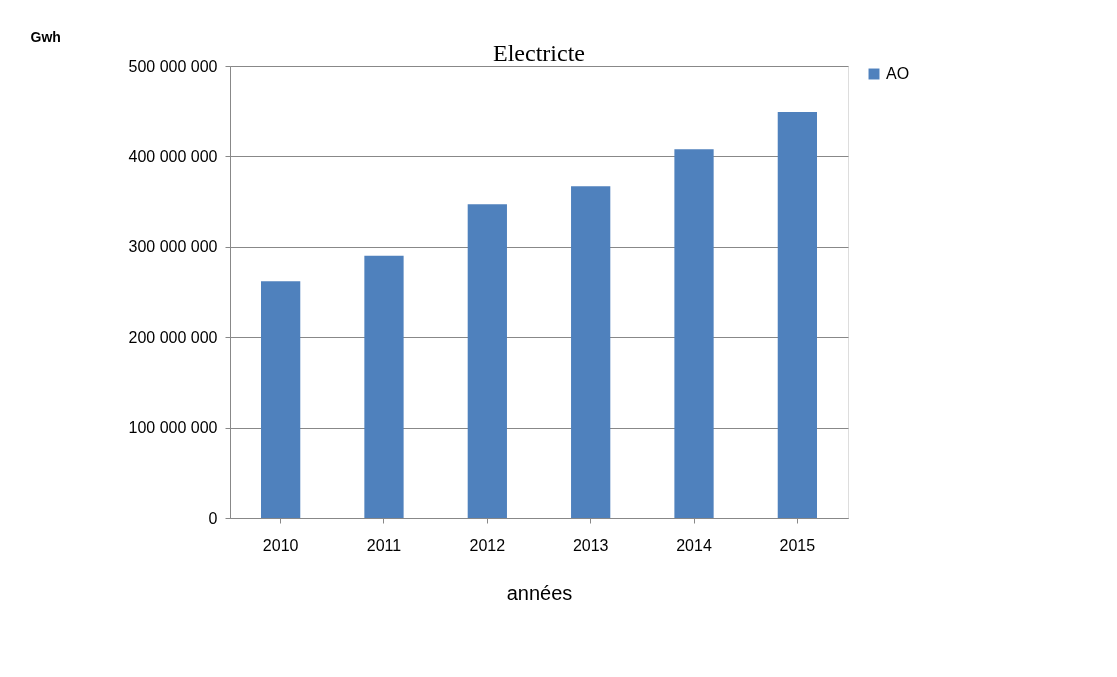 The height and width of the screenshot is (677, 1117). Describe the element at coordinates (898, 73) in the screenshot. I see `legend-label: AO` at that location.